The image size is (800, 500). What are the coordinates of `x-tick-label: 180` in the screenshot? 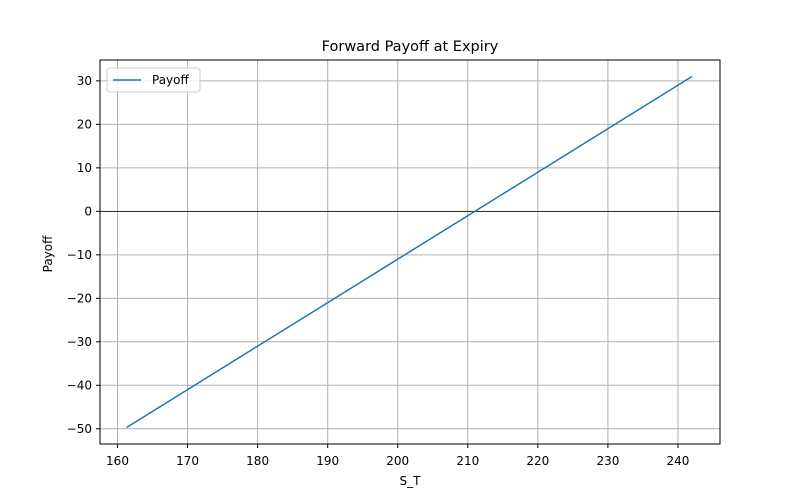 It's located at (257, 461).